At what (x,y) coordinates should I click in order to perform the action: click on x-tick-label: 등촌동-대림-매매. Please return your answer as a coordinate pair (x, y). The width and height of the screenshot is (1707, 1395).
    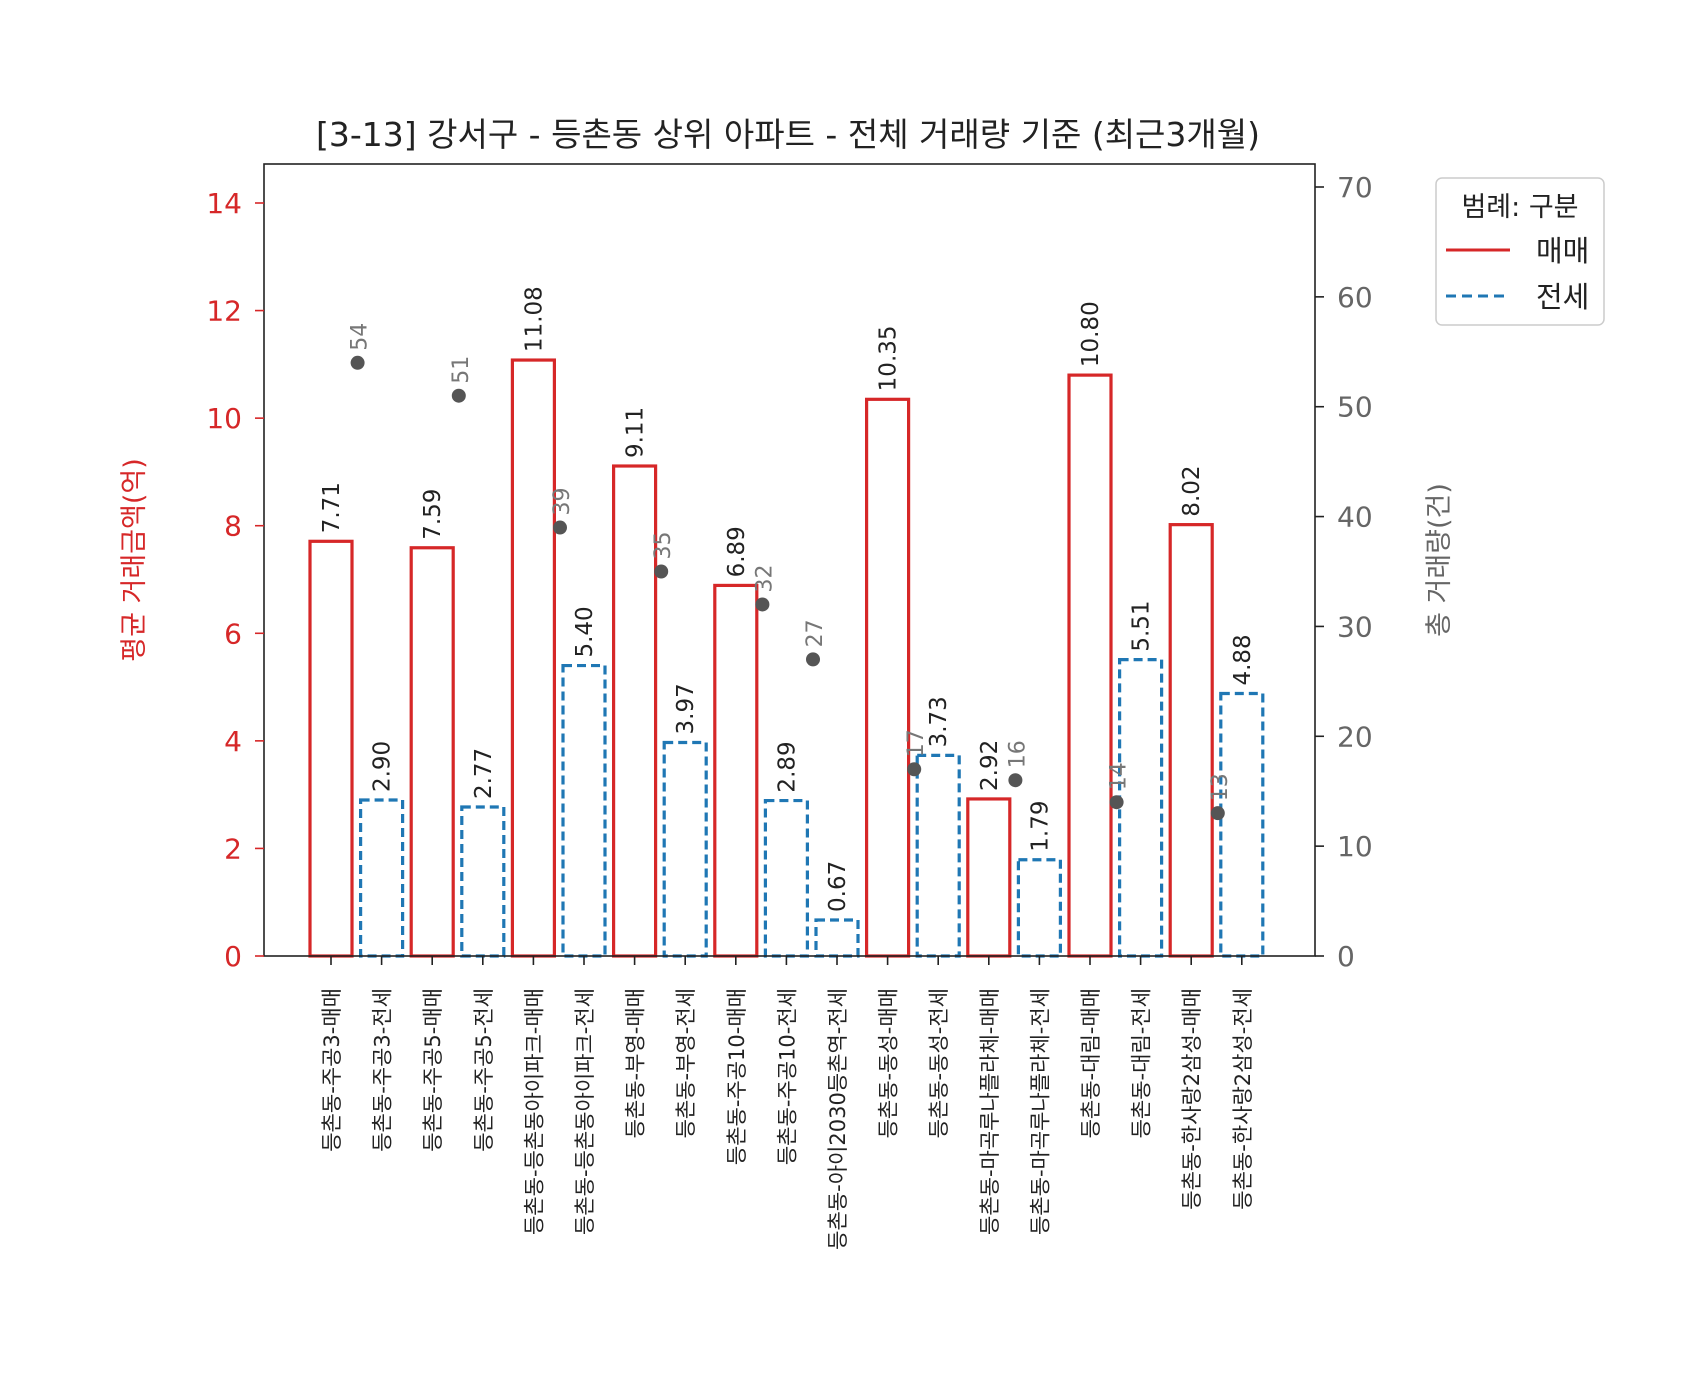
    Looking at the image, I should click on (1091, 1063).